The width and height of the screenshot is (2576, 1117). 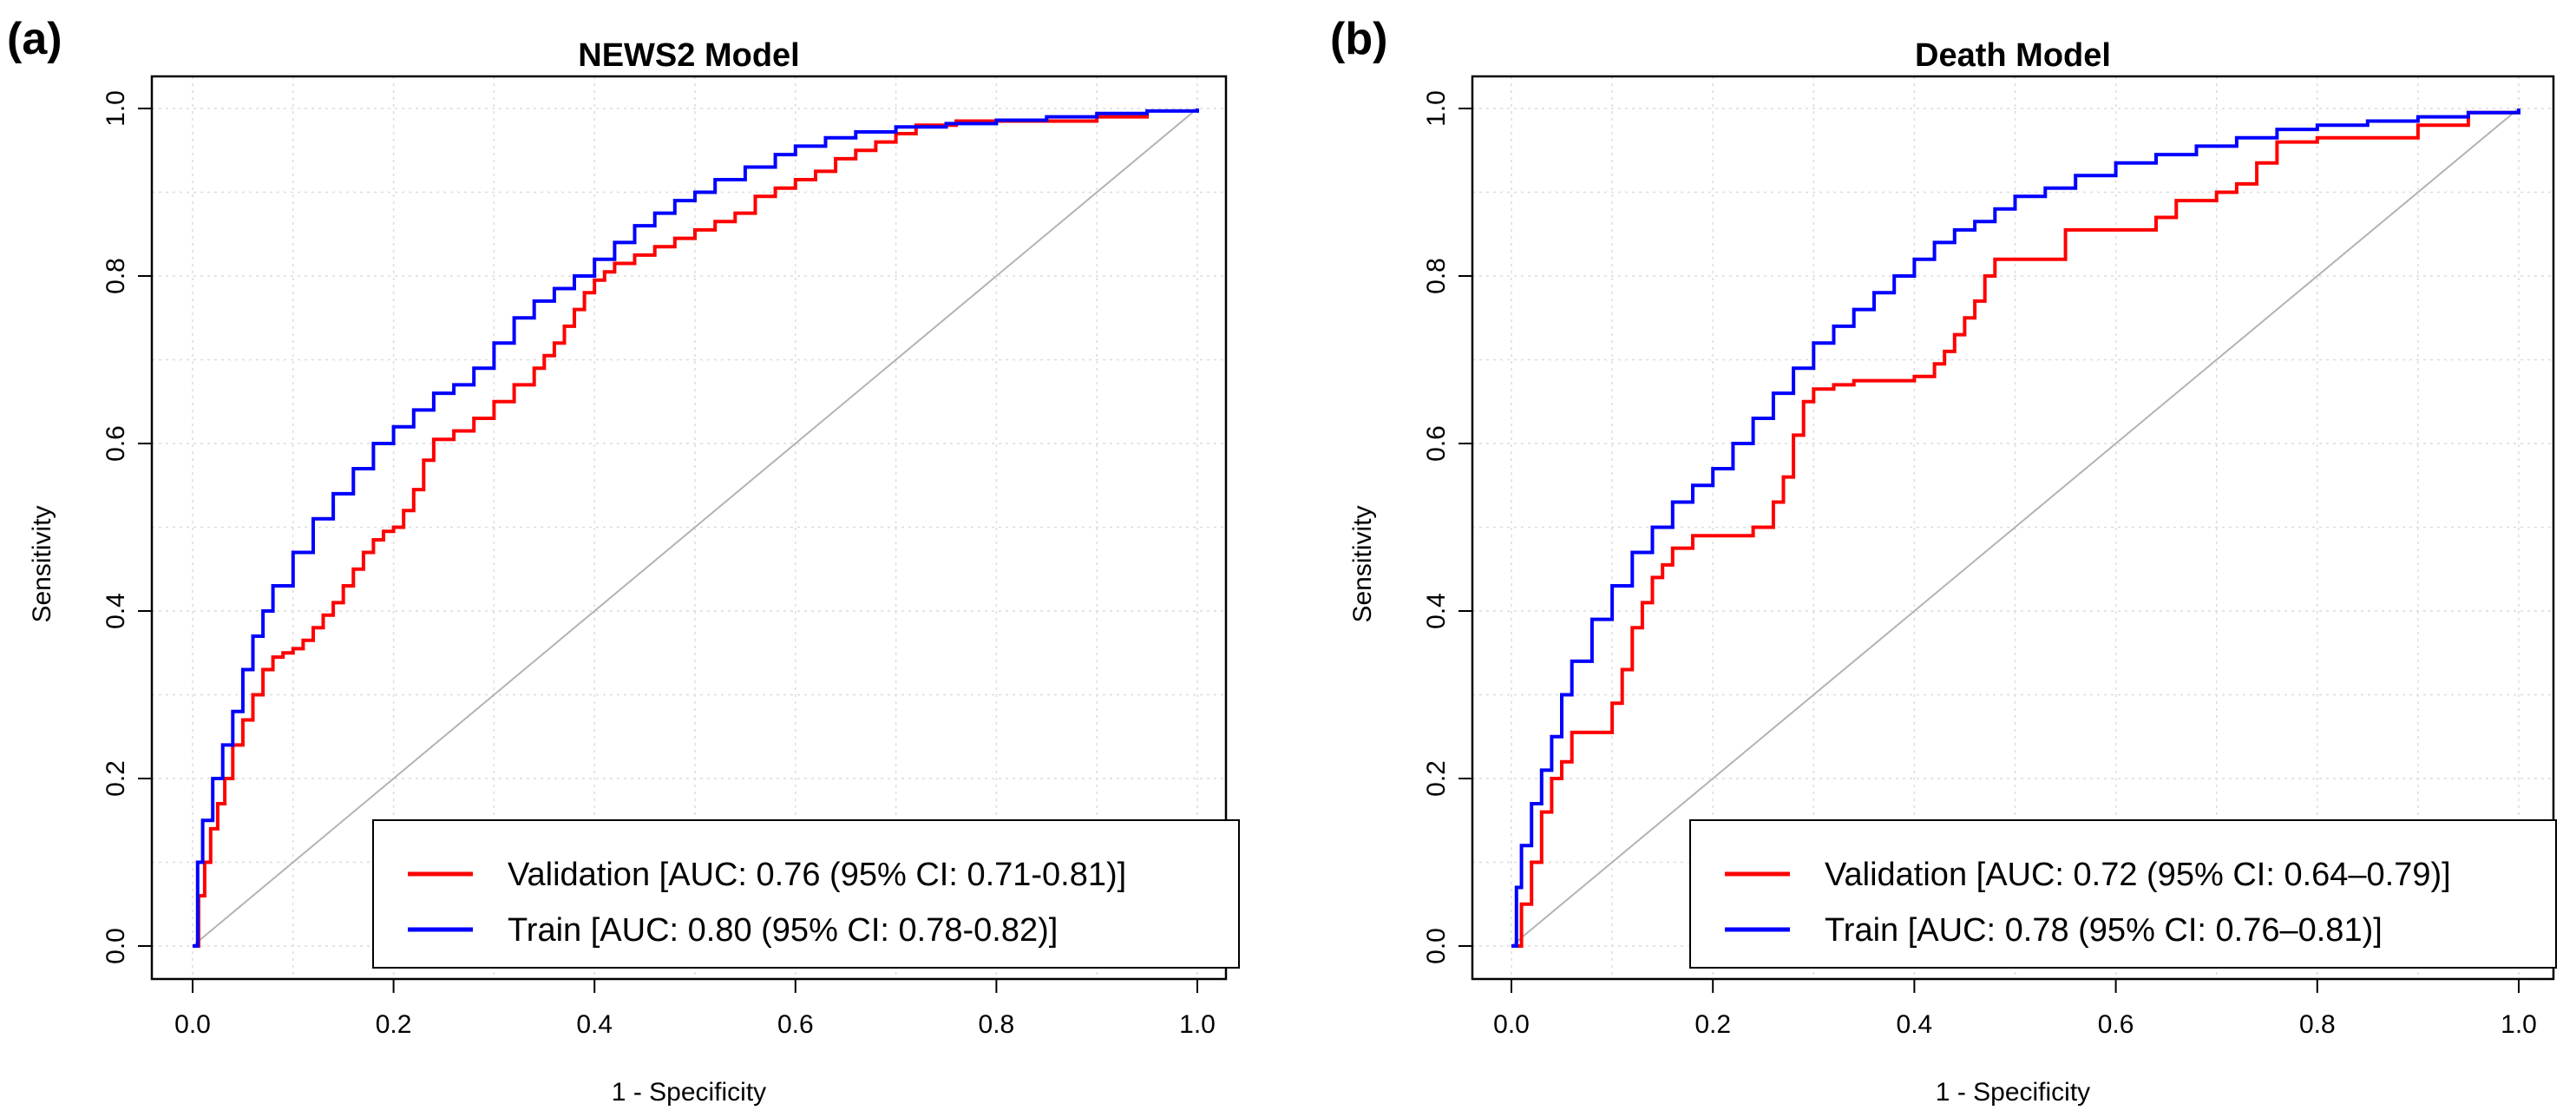 What do you see at coordinates (116, 108) in the screenshot?
I see `panel-a-ytick-label: 1.0` at bounding box center [116, 108].